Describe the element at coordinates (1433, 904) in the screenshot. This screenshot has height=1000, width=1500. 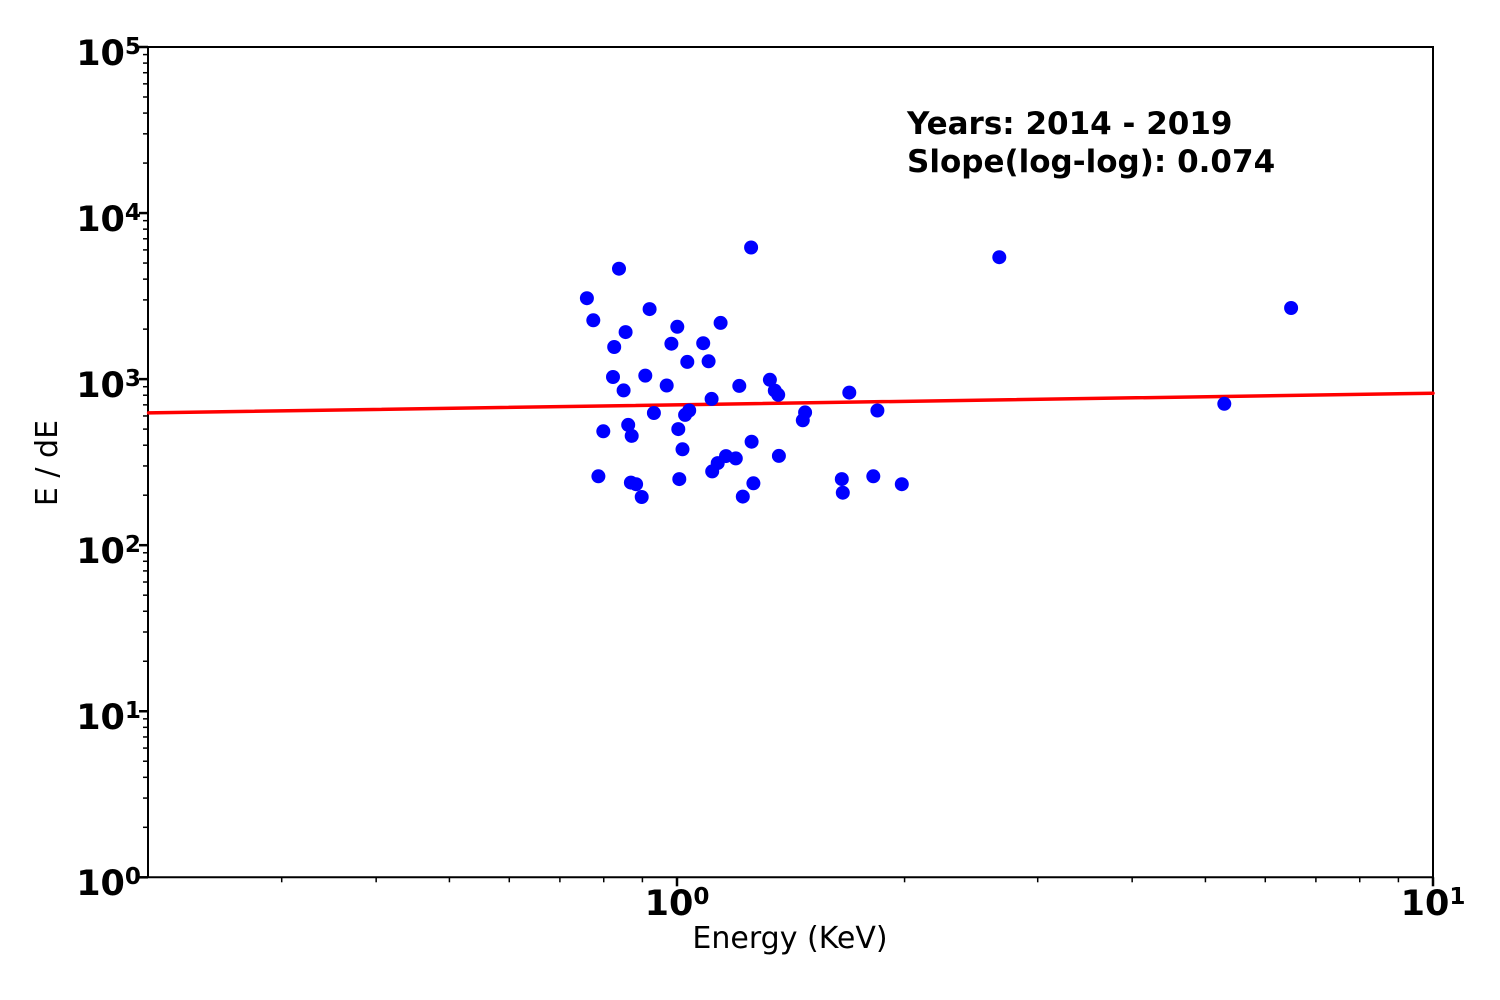
I see `x-tick-label: 101` at that location.